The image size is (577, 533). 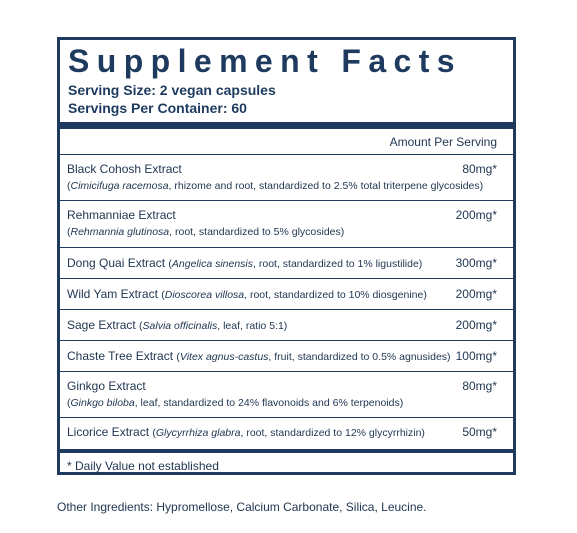 I want to click on ingredient-amount: 50mg*, so click(x=479, y=432).